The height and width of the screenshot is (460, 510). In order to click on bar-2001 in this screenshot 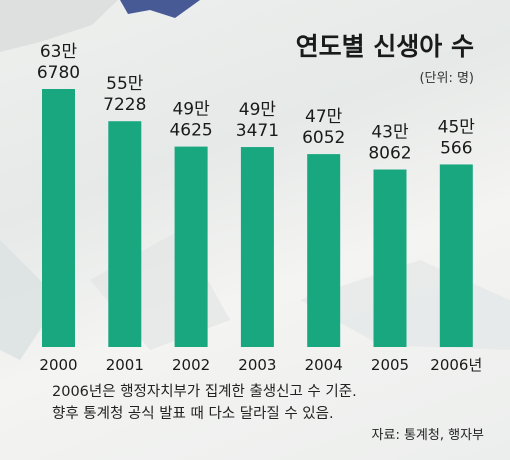, I will do `click(125, 234)`.